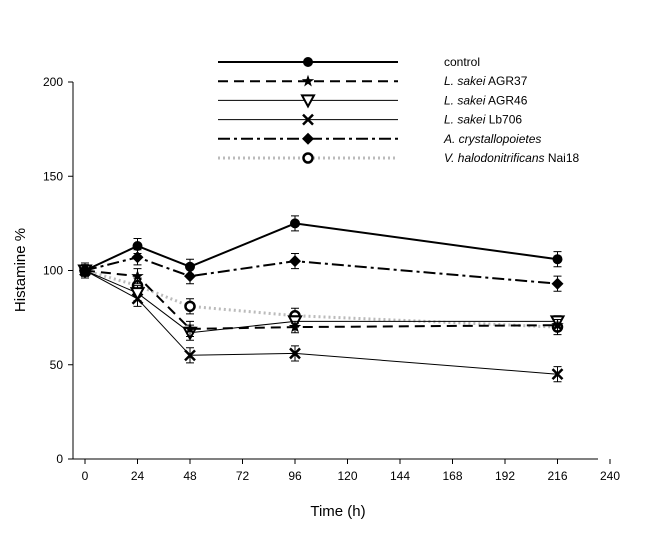 Image resolution: width=650 pixels, height=540 pixels. What do you see at coordinates (53, 82) in the screenshot?
I see `y-tick-label: 200` at bounding box center [53, 82].